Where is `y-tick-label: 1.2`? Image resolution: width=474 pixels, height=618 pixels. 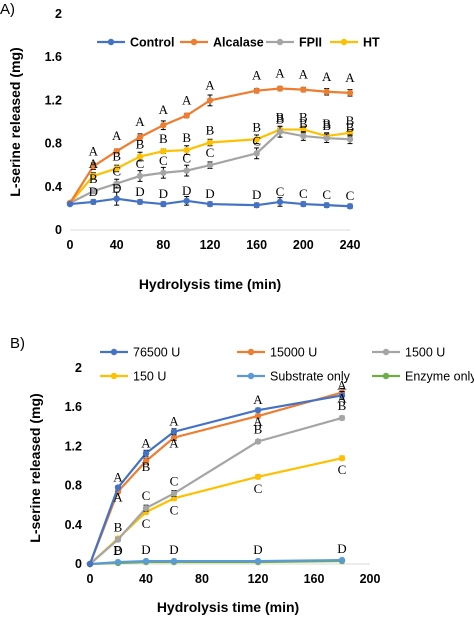
y-tick-label: 1.2 is located at coordinates (53, 100).